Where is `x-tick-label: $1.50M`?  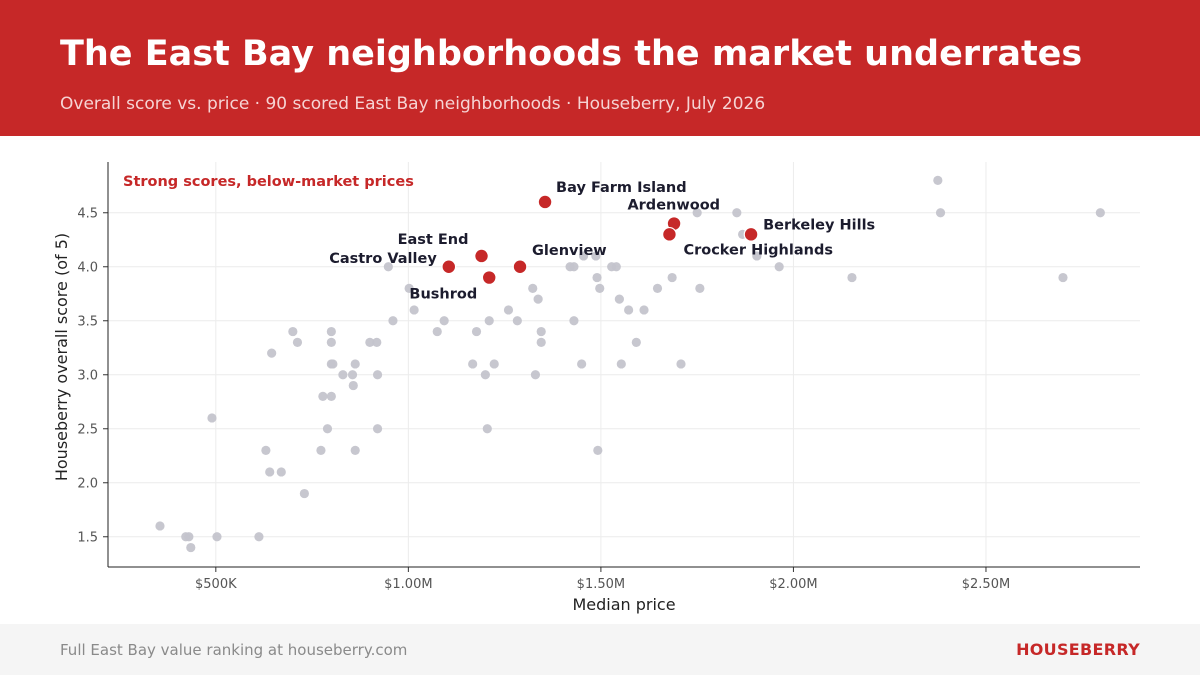
x-tick-label: $1.50M is located at coordinates (601, 584).